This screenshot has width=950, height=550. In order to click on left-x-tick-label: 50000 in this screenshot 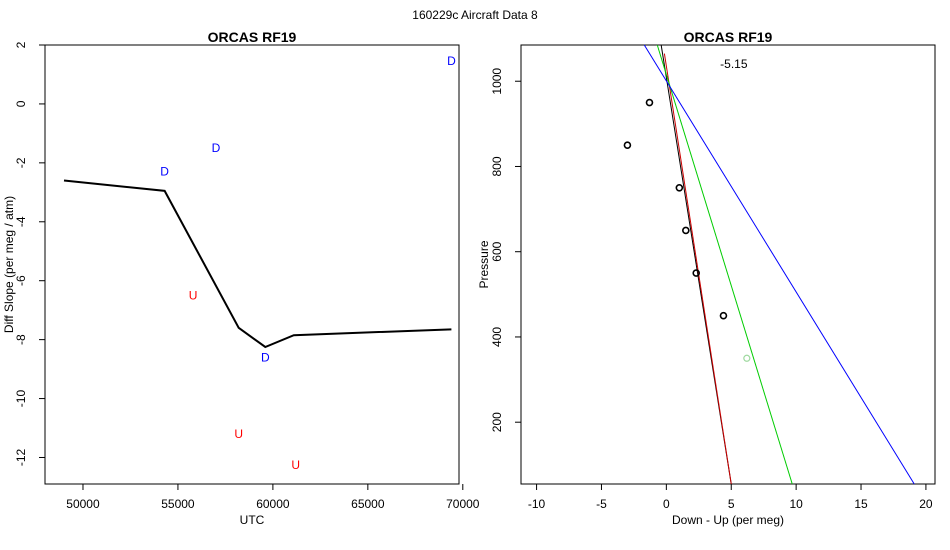, I will do `click(83, 504)`.